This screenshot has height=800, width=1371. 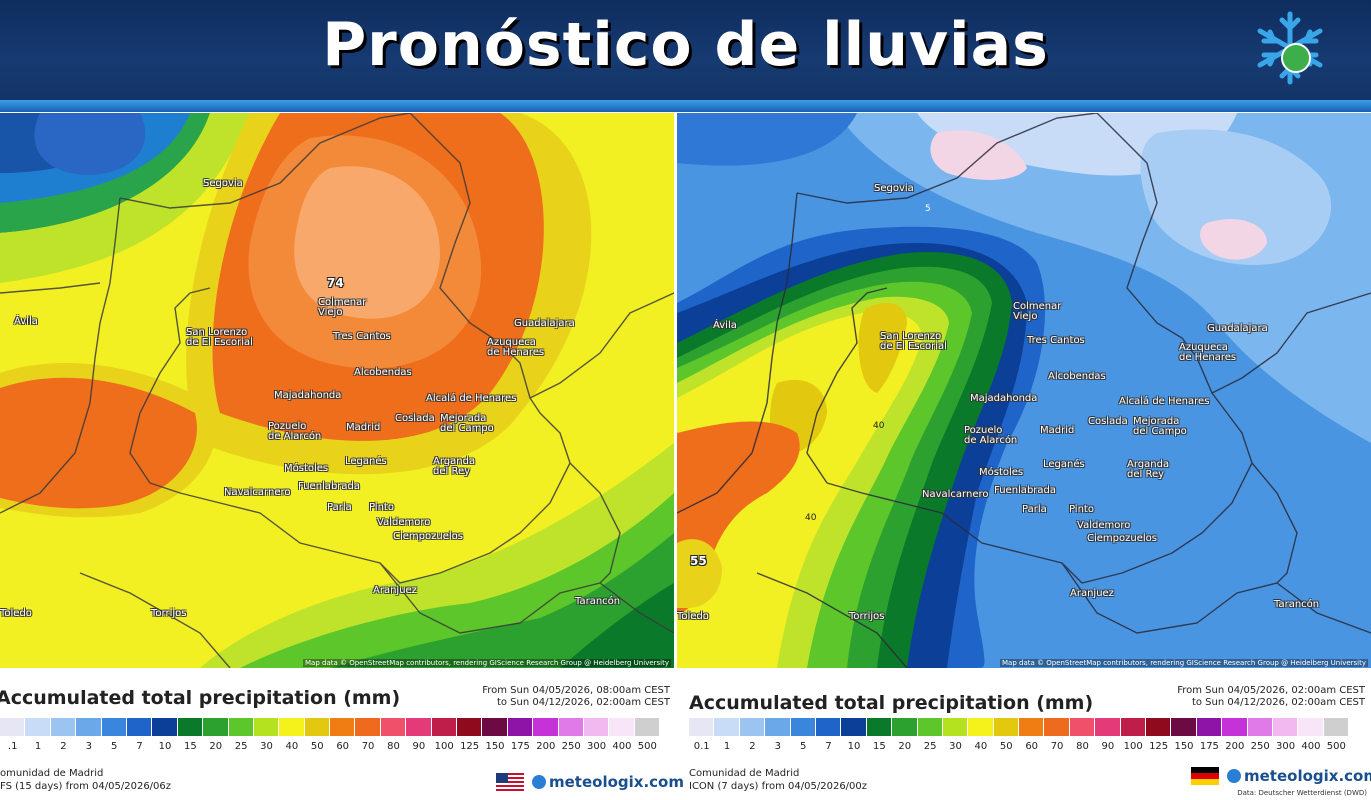 I want to click on scale-tick-label: 1, so click(x=38, y=746).